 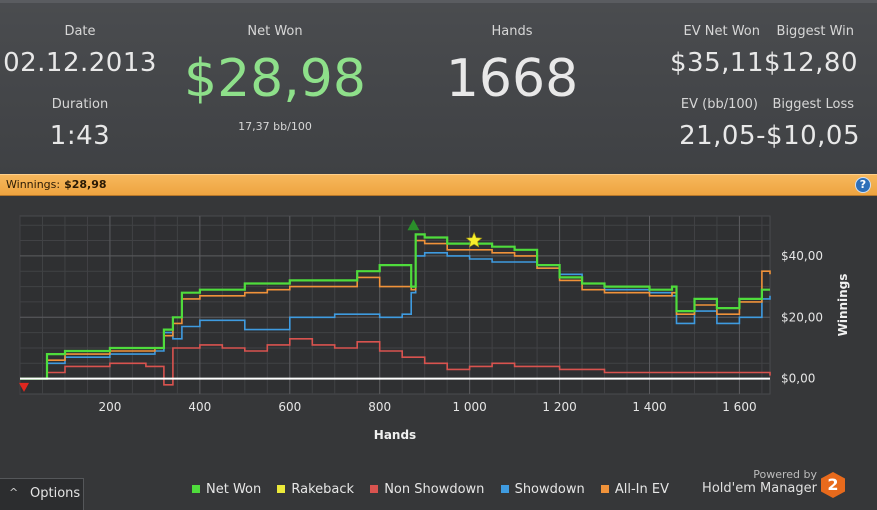 What do you see at coordinates (469, 407) in the screenshot?
I see `x-tick-label: 1 000` at bounding box center [469, 407].